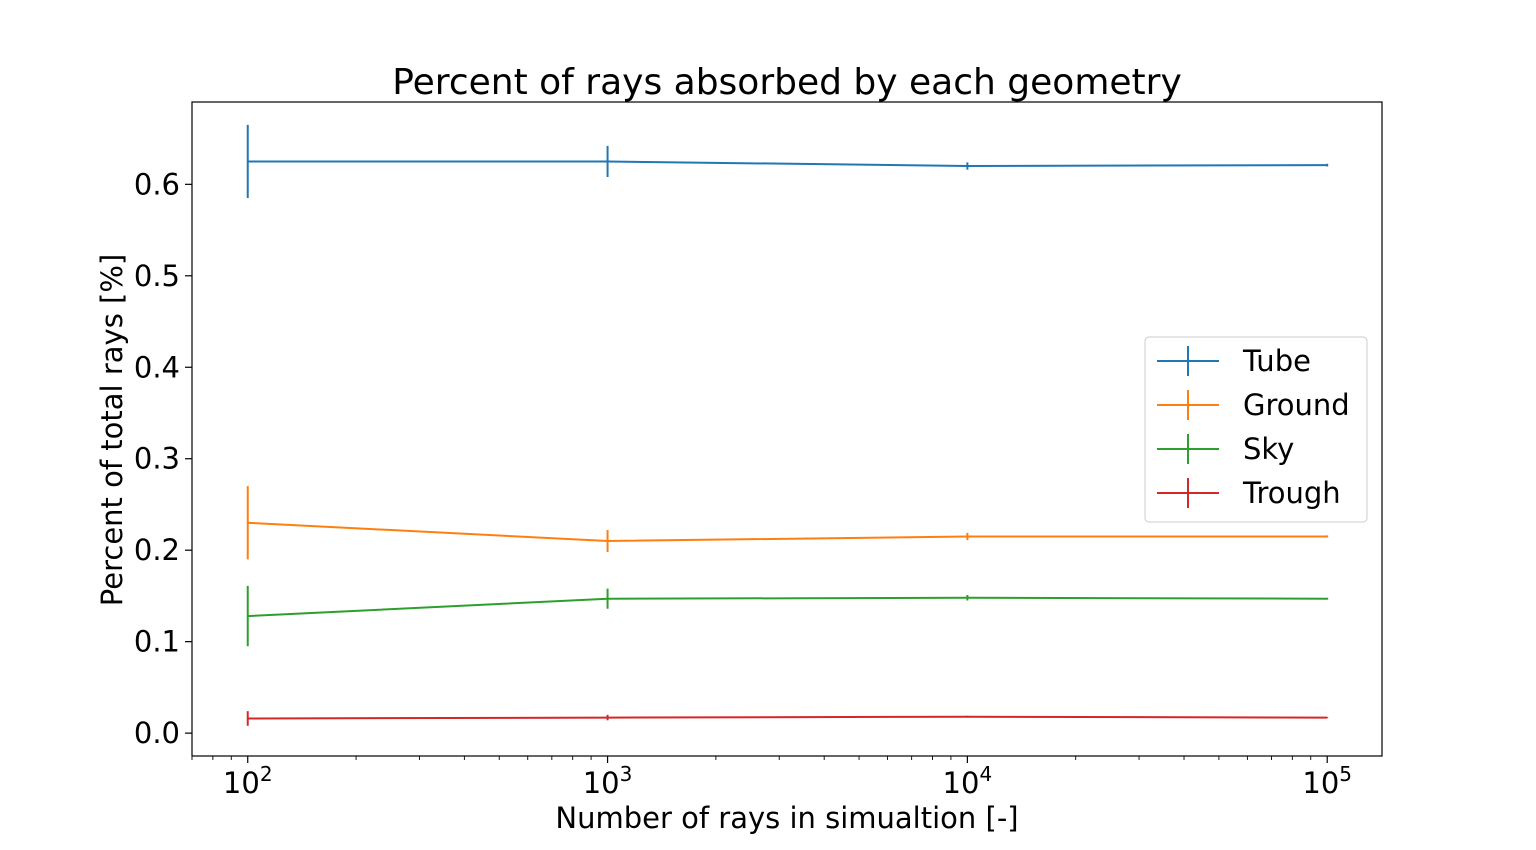  What do you see at coordinates (157, 276) in the screenshot?
I see `y-tick-label: 0.5` at bounding box center [157, 276].